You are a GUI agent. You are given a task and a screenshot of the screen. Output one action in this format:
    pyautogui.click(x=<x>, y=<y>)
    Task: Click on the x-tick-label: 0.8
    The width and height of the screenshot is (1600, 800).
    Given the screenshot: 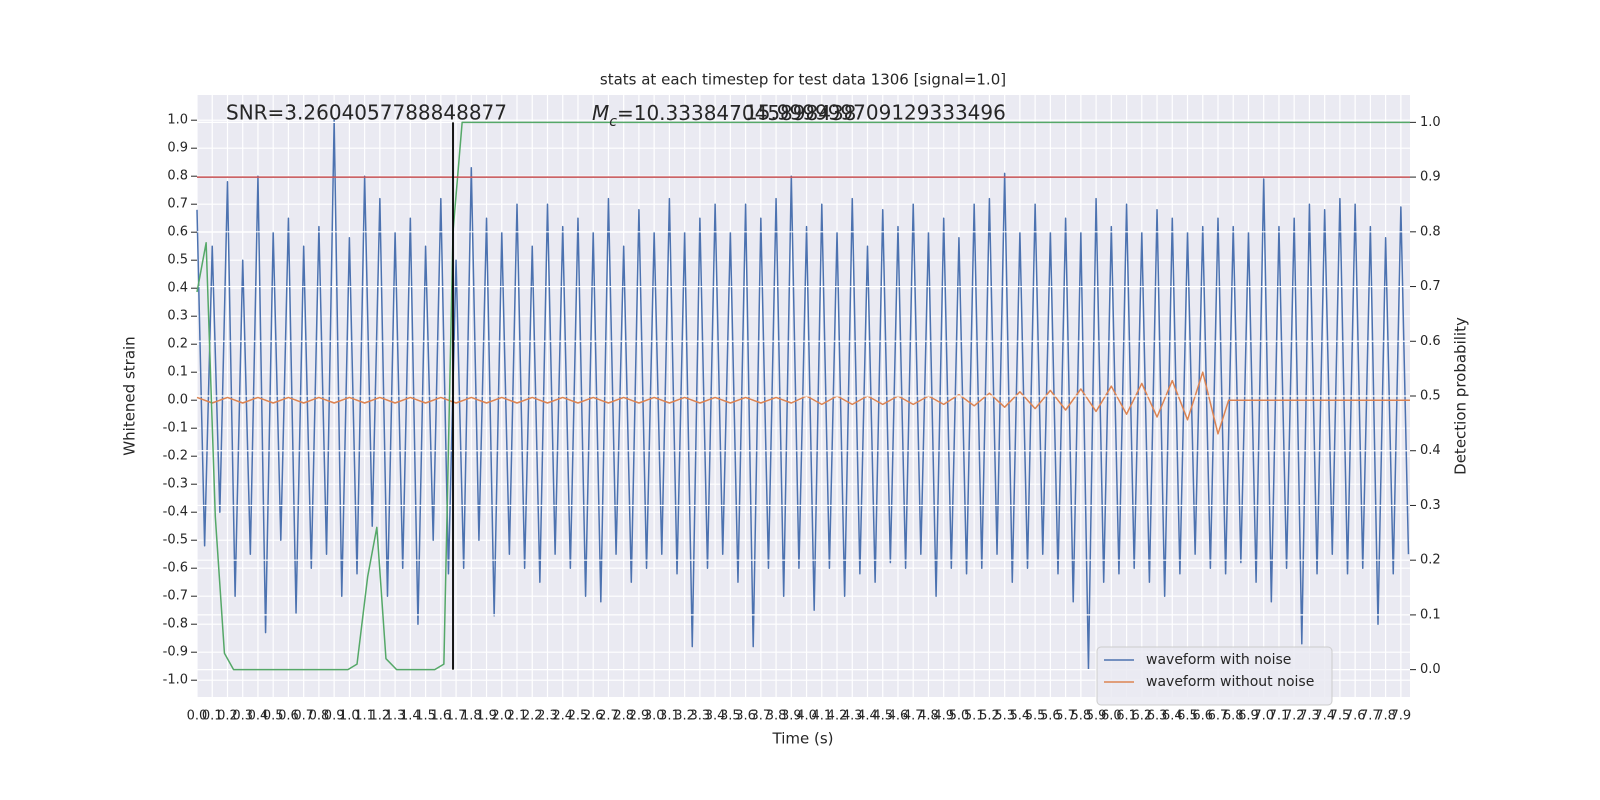 What is the action you would take?
    pyautogui.click(x=319, y=716)
    